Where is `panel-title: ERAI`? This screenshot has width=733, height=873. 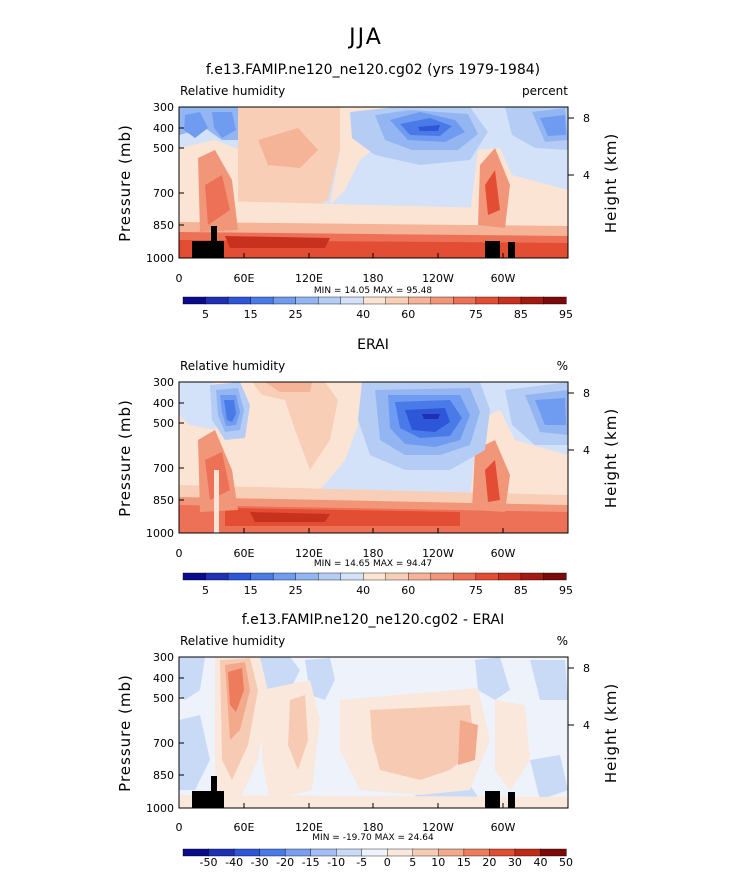 panel-title: ERAI is located at coordinates (373, 345).